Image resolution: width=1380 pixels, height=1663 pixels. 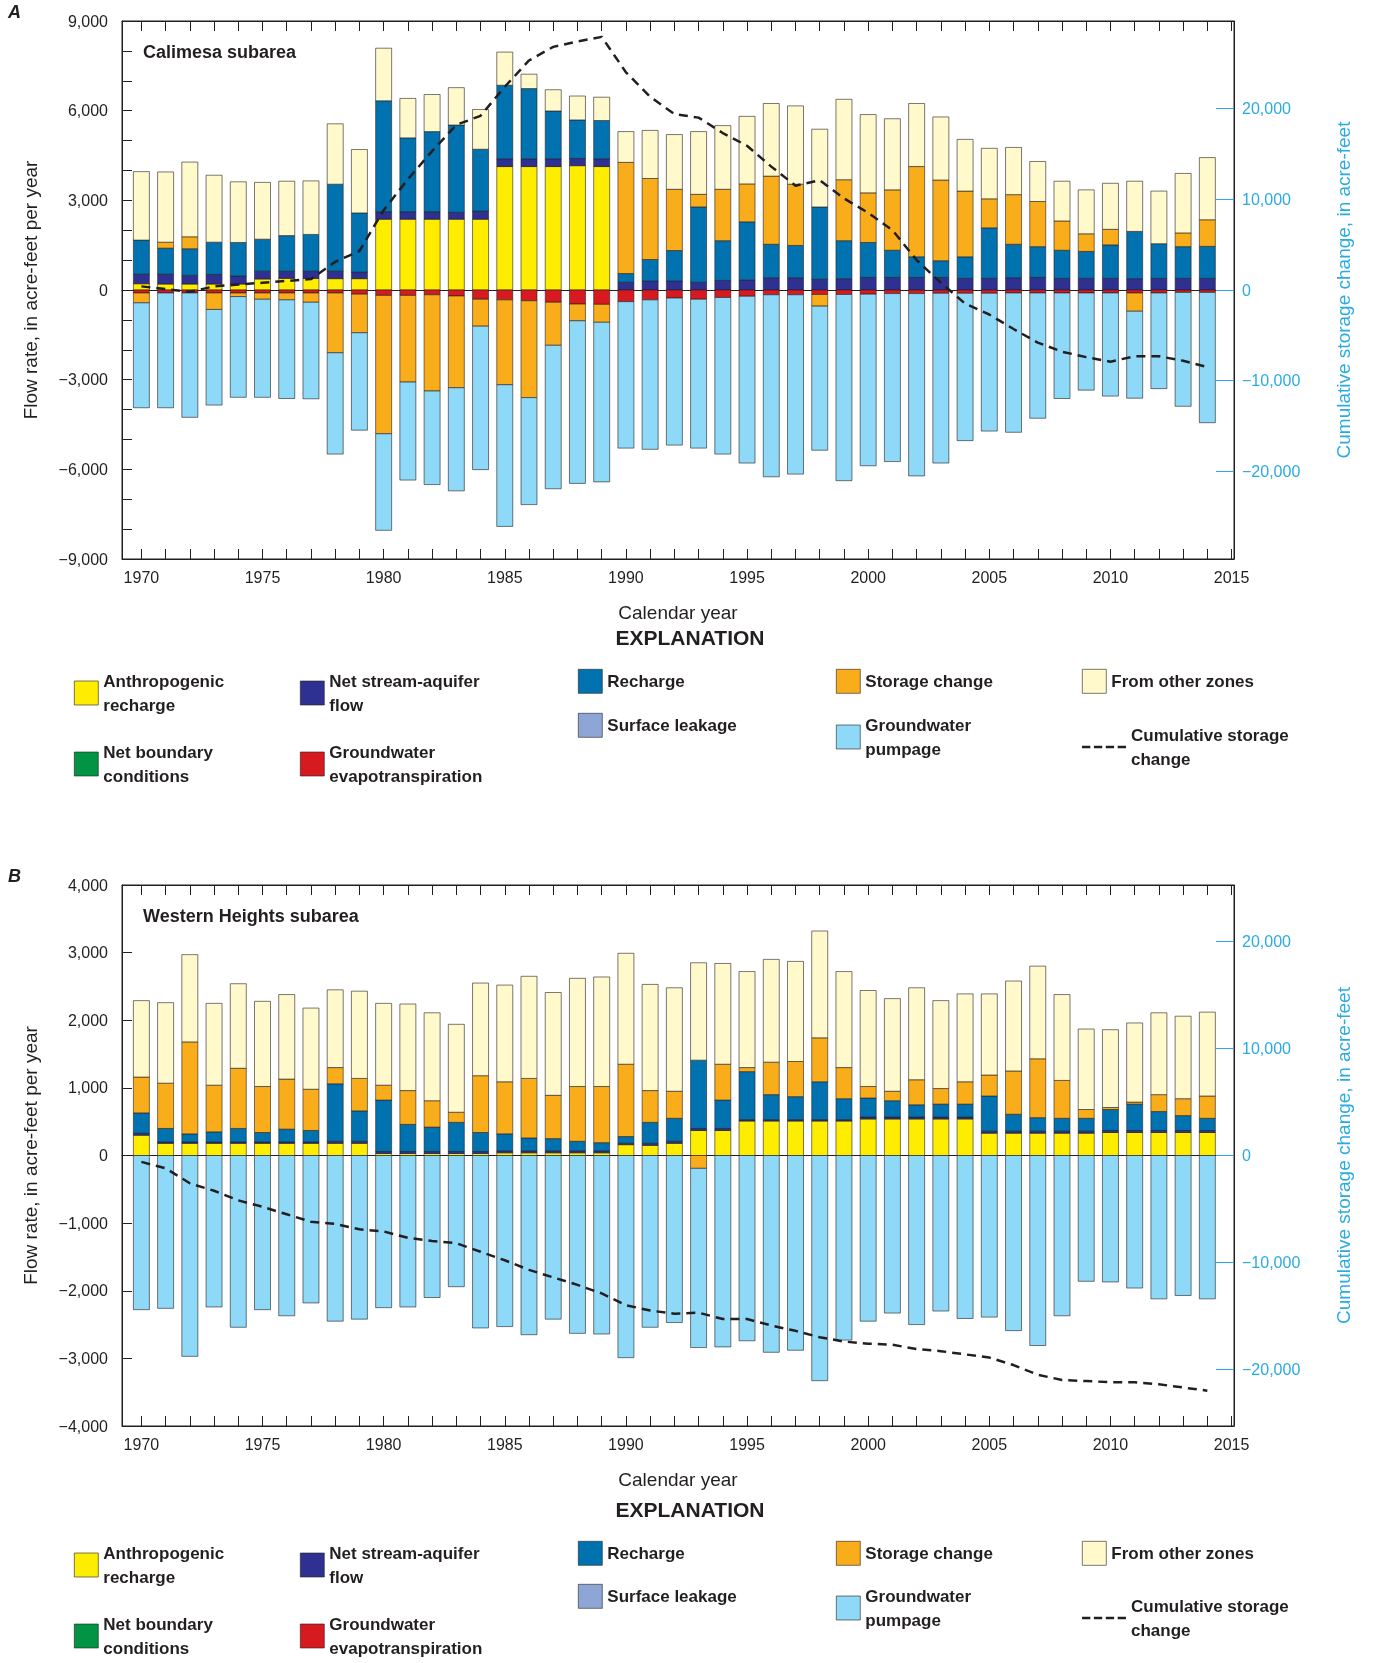 What do you see at coordinates (88, 111) in the screenshot?
I see `y-tick-label: 6,000` at bounding box center [88, 111].